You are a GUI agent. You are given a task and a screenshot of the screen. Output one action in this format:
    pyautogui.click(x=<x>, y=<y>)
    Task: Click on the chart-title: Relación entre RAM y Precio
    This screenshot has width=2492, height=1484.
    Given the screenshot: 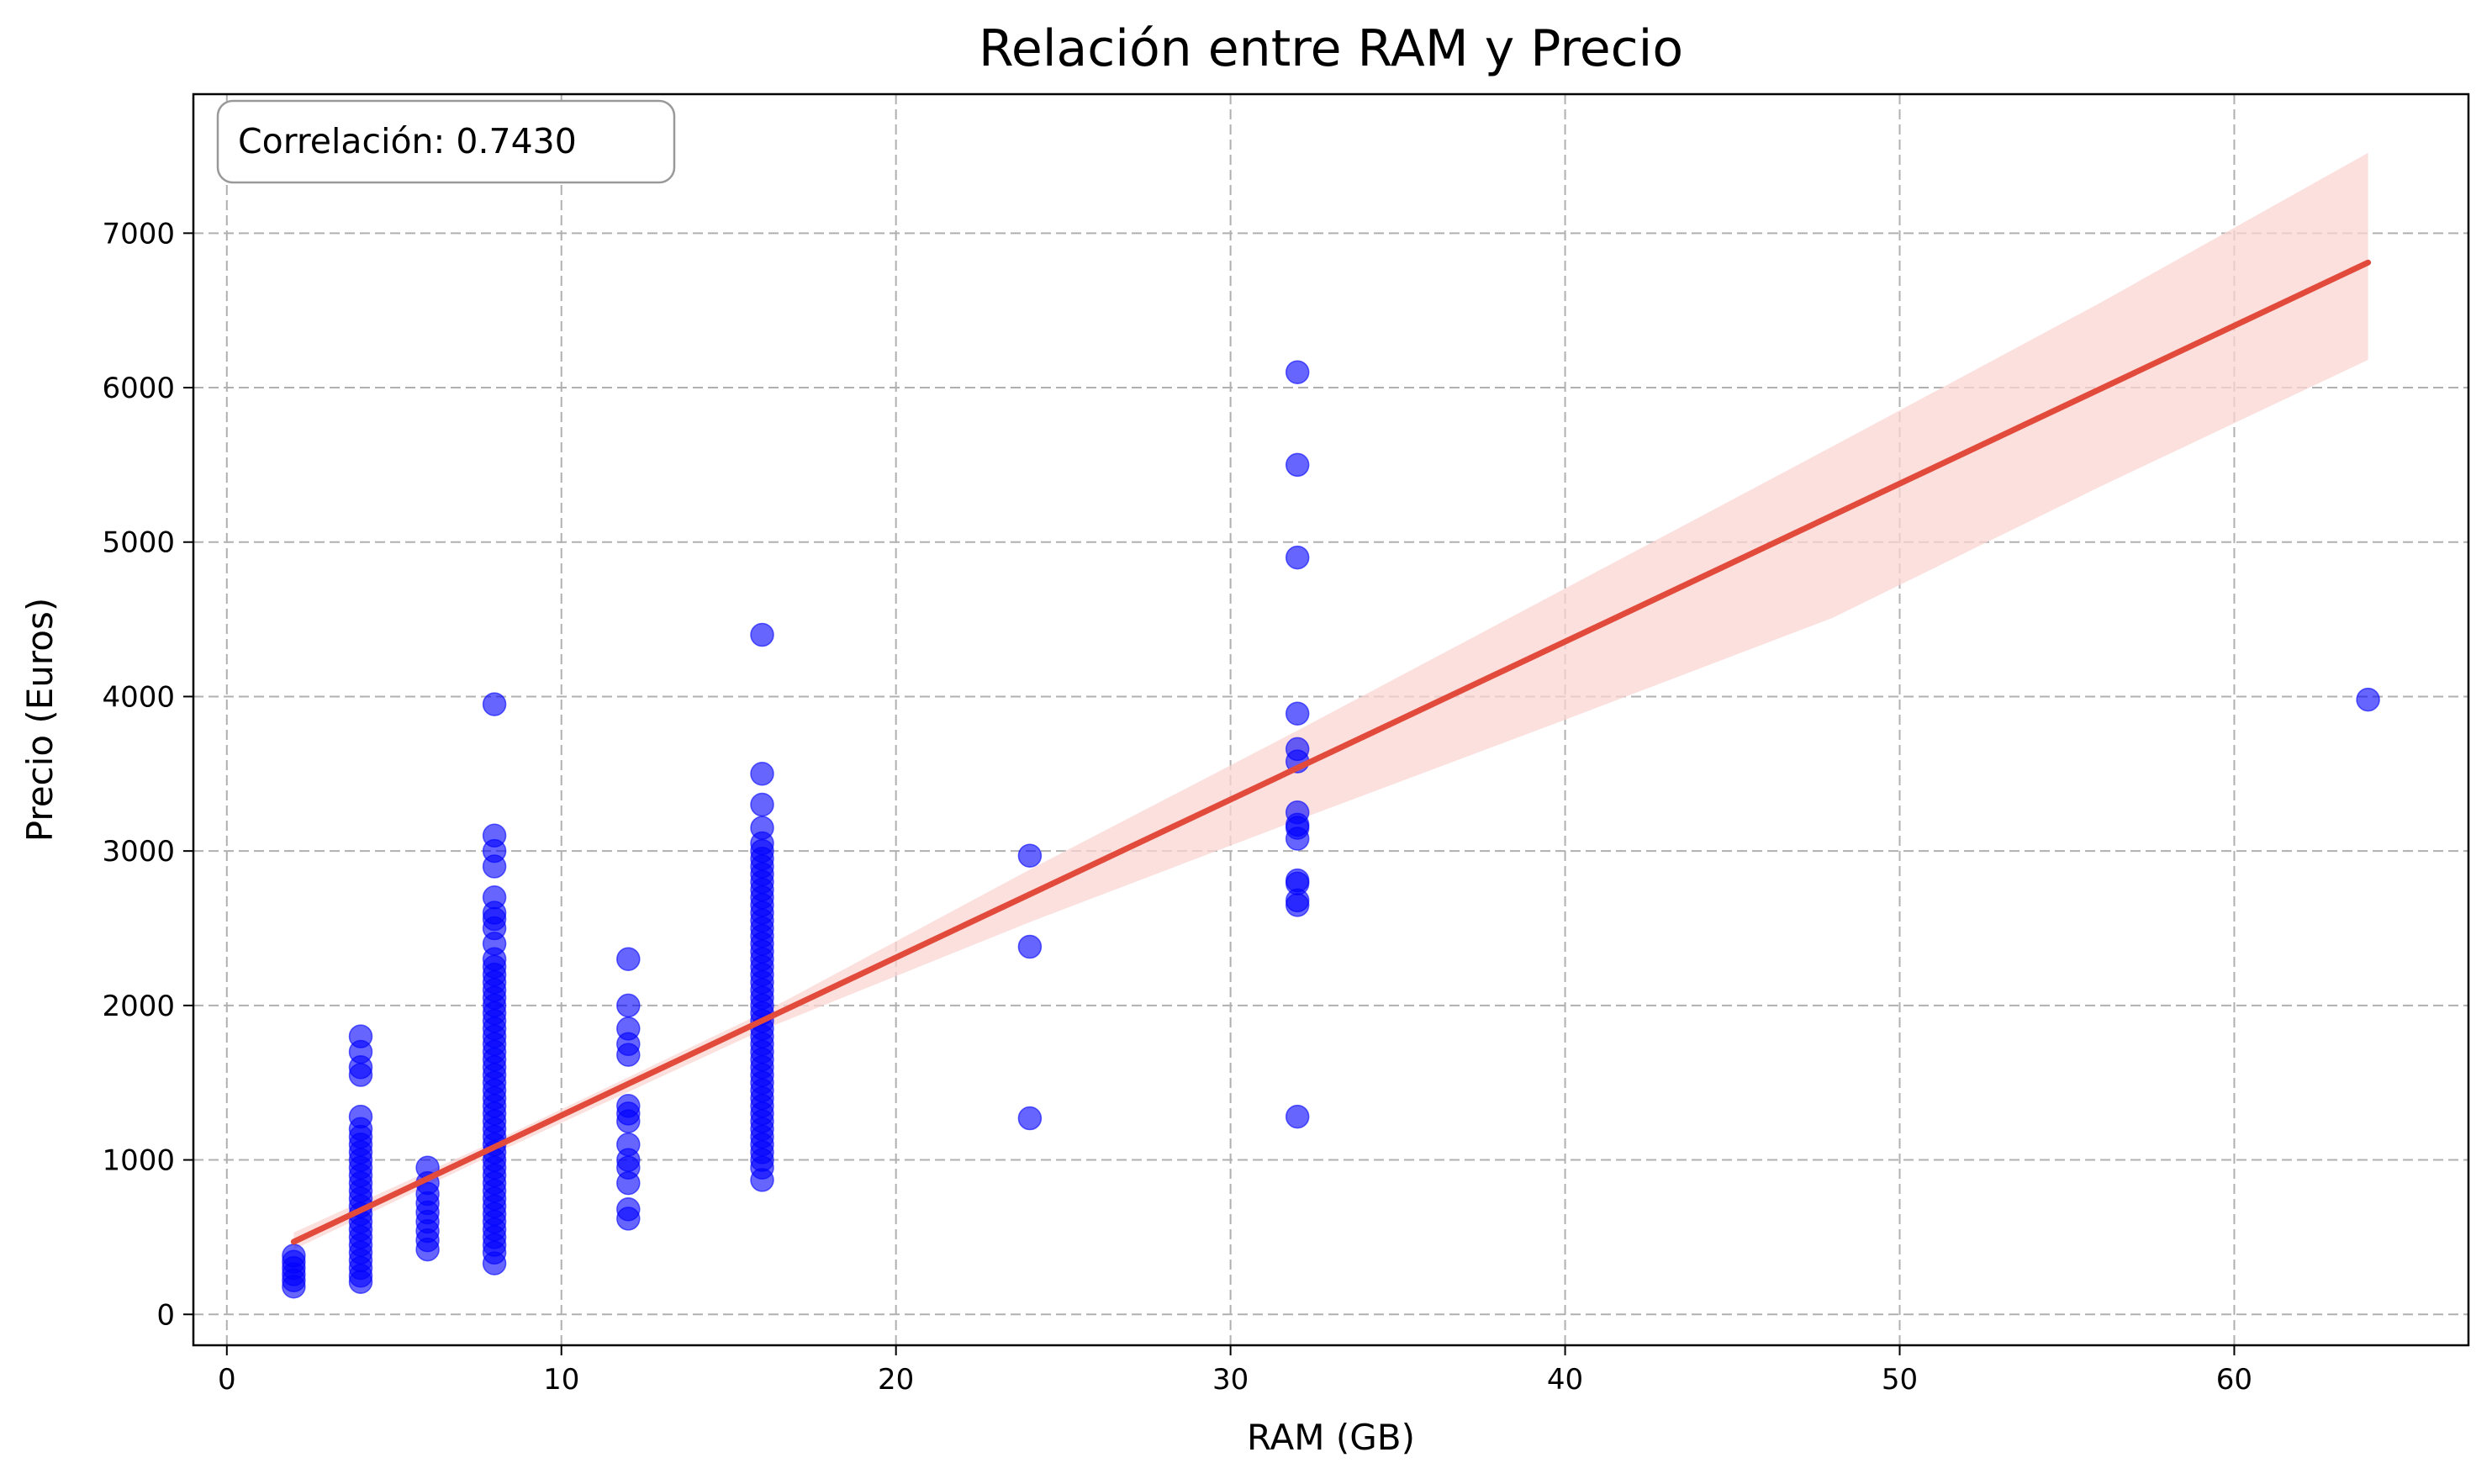 What is the action you would take?
    pyautogui.click(x=1331, y=48)
    